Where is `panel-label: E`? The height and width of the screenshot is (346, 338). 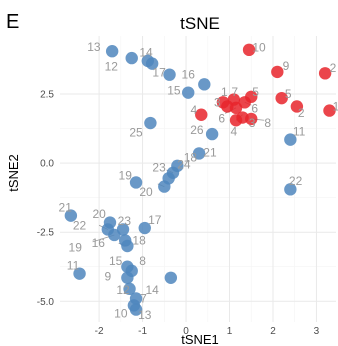 panel-label: E is located at coordinates (12, 22).